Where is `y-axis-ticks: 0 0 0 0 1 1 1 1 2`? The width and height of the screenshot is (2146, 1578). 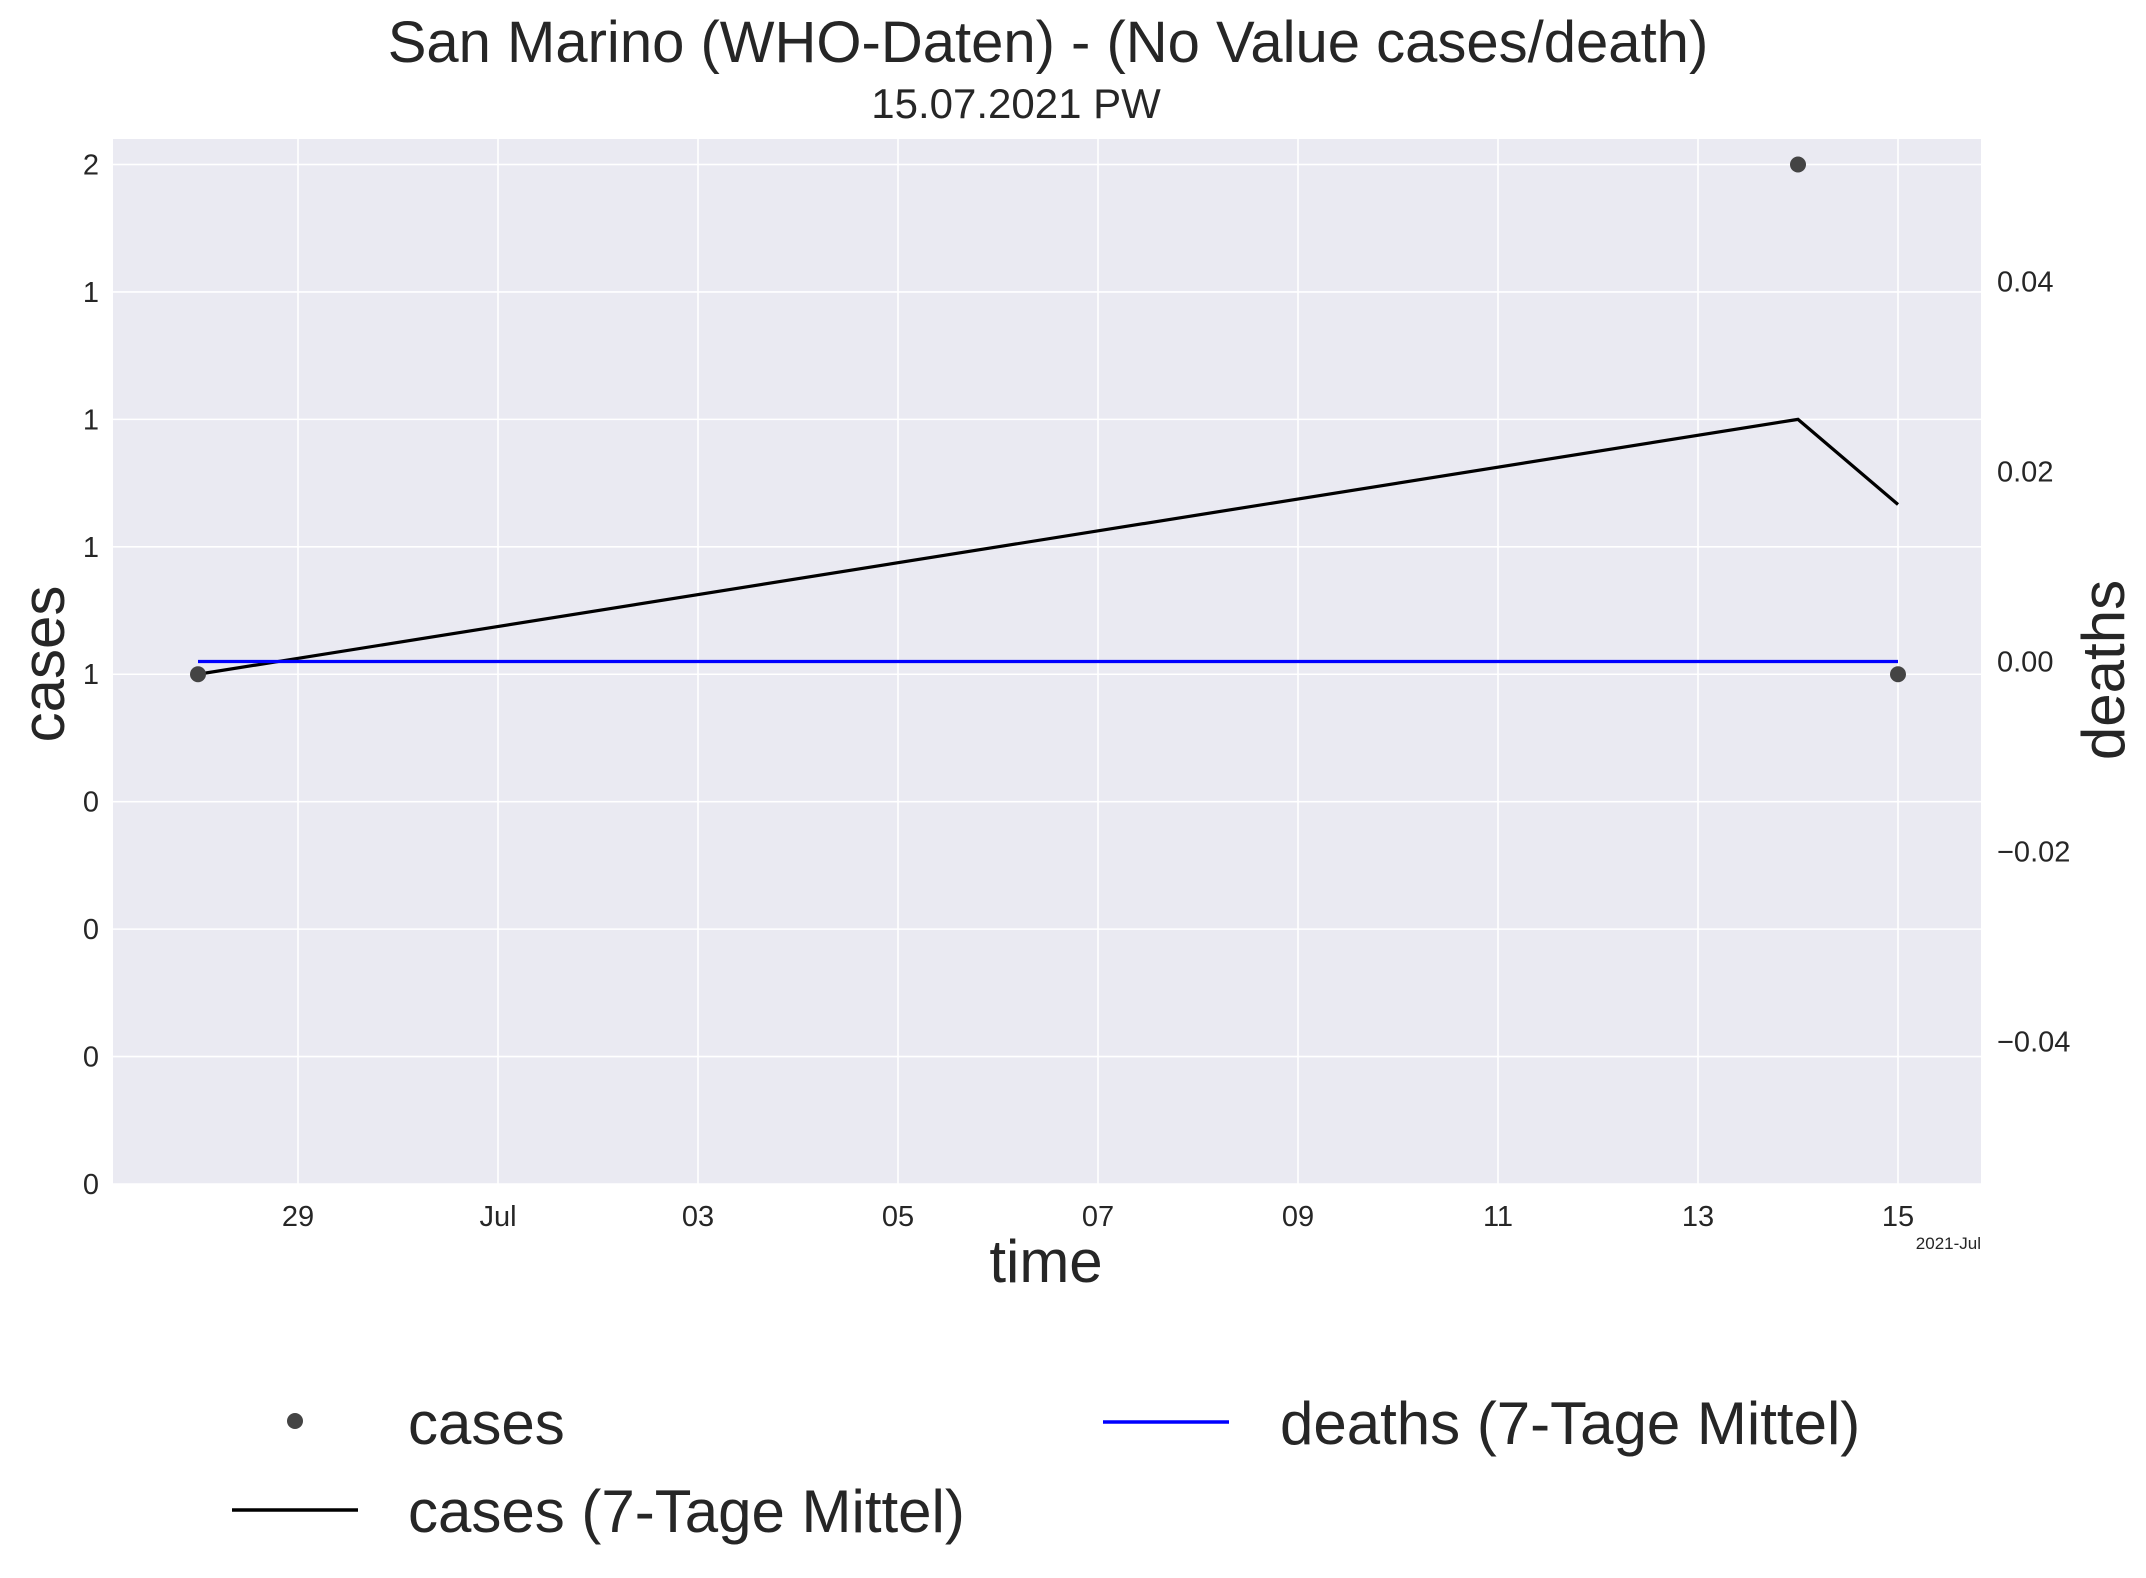 y-axis-ticks: 0 0 0 0 1 1 1 1 2 is located at coordinates (91, 675).